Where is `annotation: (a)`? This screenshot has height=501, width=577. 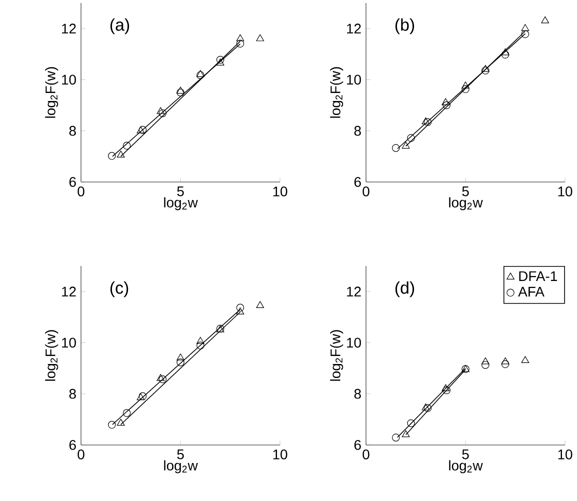
annotation: (a) is located at coordinates (120, 26).